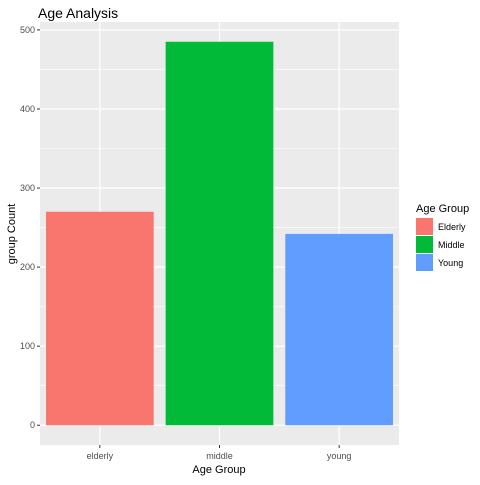  Describe the element at coordinates (32, 425) in the screenshot. I see `y-tick-label: 0` at that location.